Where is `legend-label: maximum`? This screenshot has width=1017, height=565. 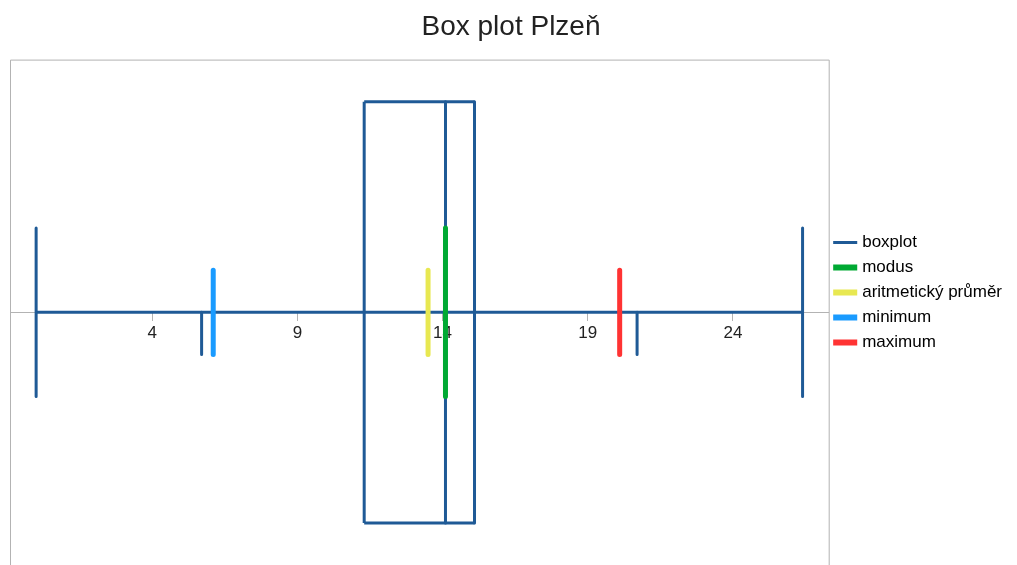 legend-label: maximum is located at coordinates (899, 342).